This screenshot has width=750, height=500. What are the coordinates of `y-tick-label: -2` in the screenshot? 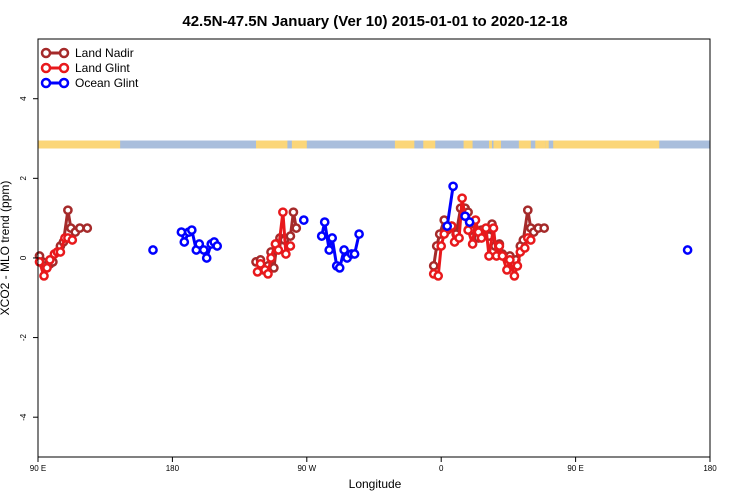 It's located at (23, 337).